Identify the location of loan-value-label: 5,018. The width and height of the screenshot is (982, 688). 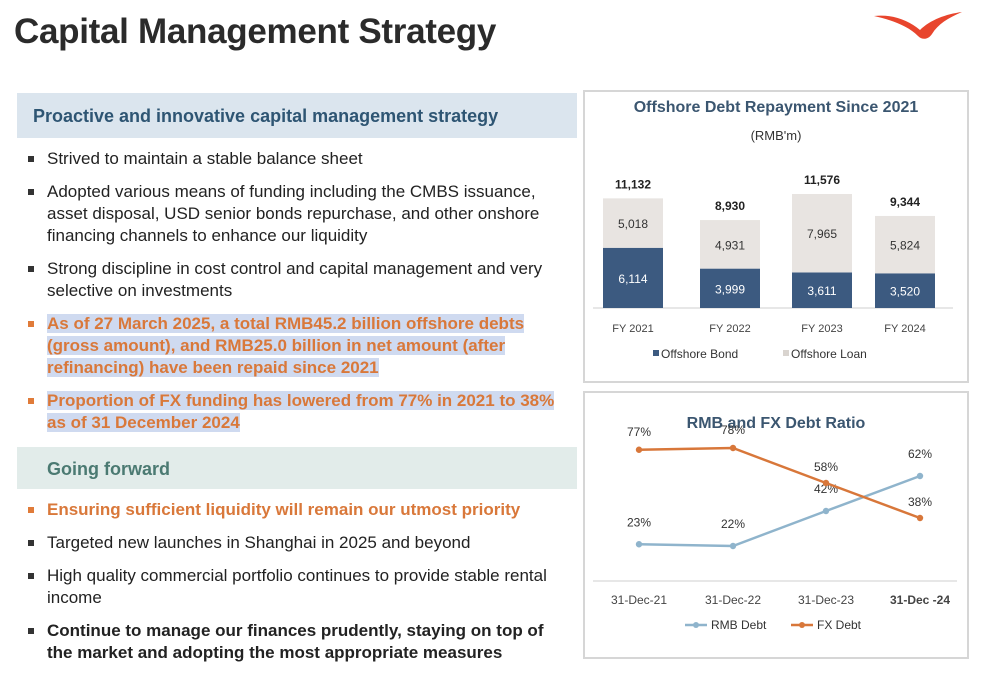
(633, 224).